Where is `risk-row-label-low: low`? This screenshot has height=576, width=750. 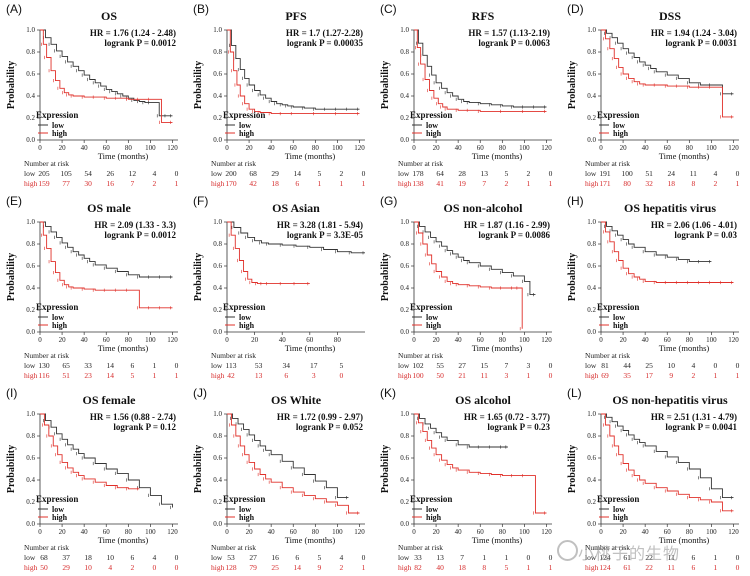
risk-row-label-low: low is located at coordinates (404, 557).